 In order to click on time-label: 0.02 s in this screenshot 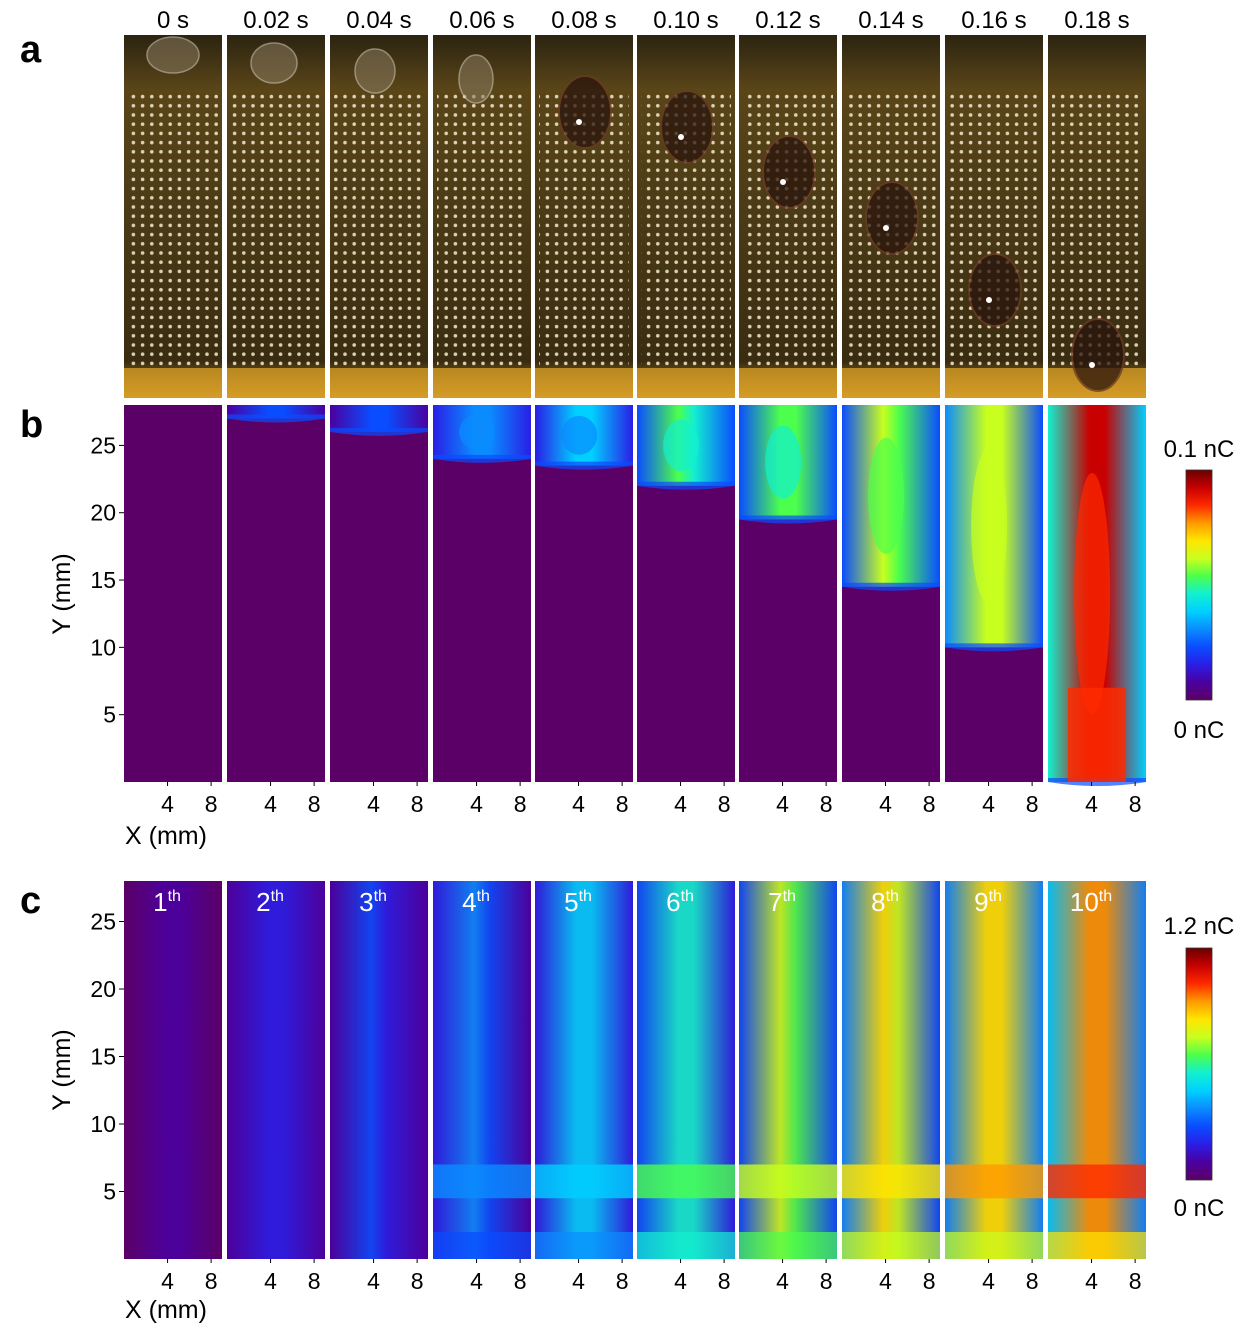, I will do `click(275, 20)`.